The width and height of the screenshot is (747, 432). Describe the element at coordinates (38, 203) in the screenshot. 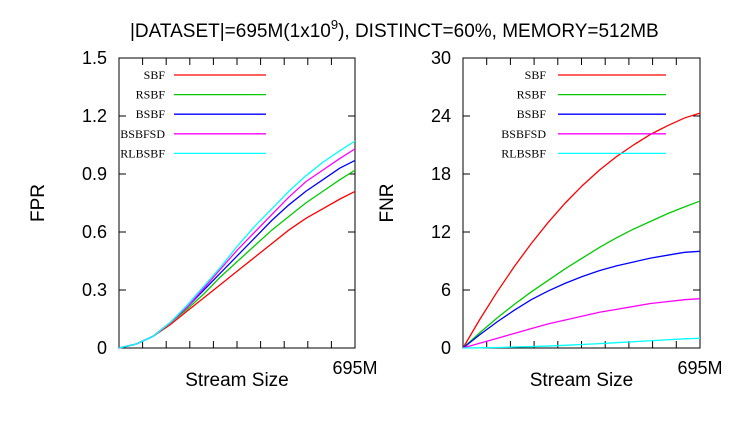

I see `y-axis-label: FPR` at that location.